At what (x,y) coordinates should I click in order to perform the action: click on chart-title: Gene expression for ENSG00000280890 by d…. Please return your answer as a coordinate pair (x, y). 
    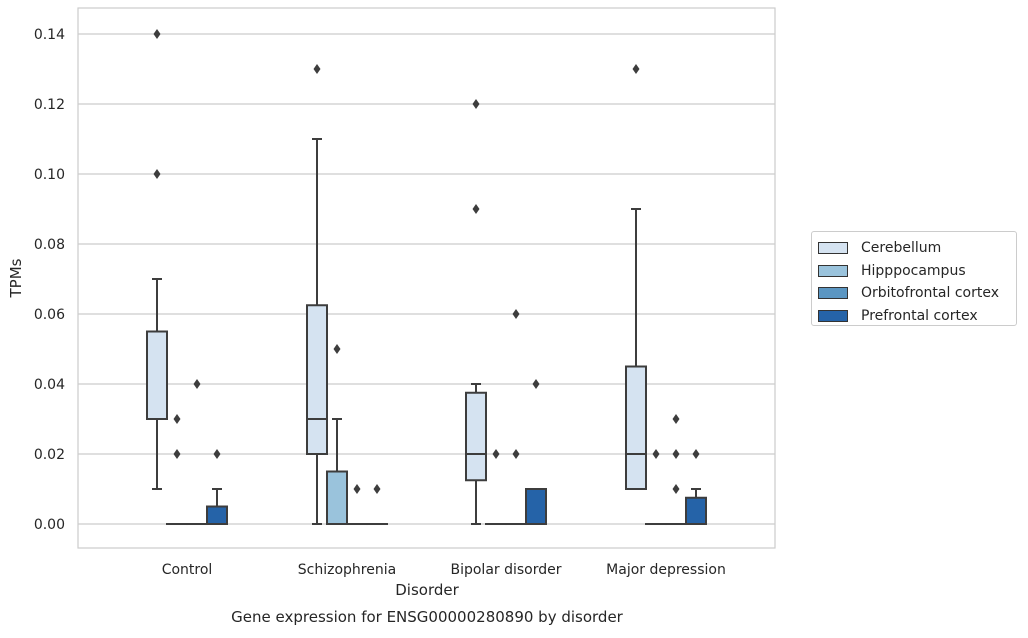
    Looking at the image, I should click on (427, 617).